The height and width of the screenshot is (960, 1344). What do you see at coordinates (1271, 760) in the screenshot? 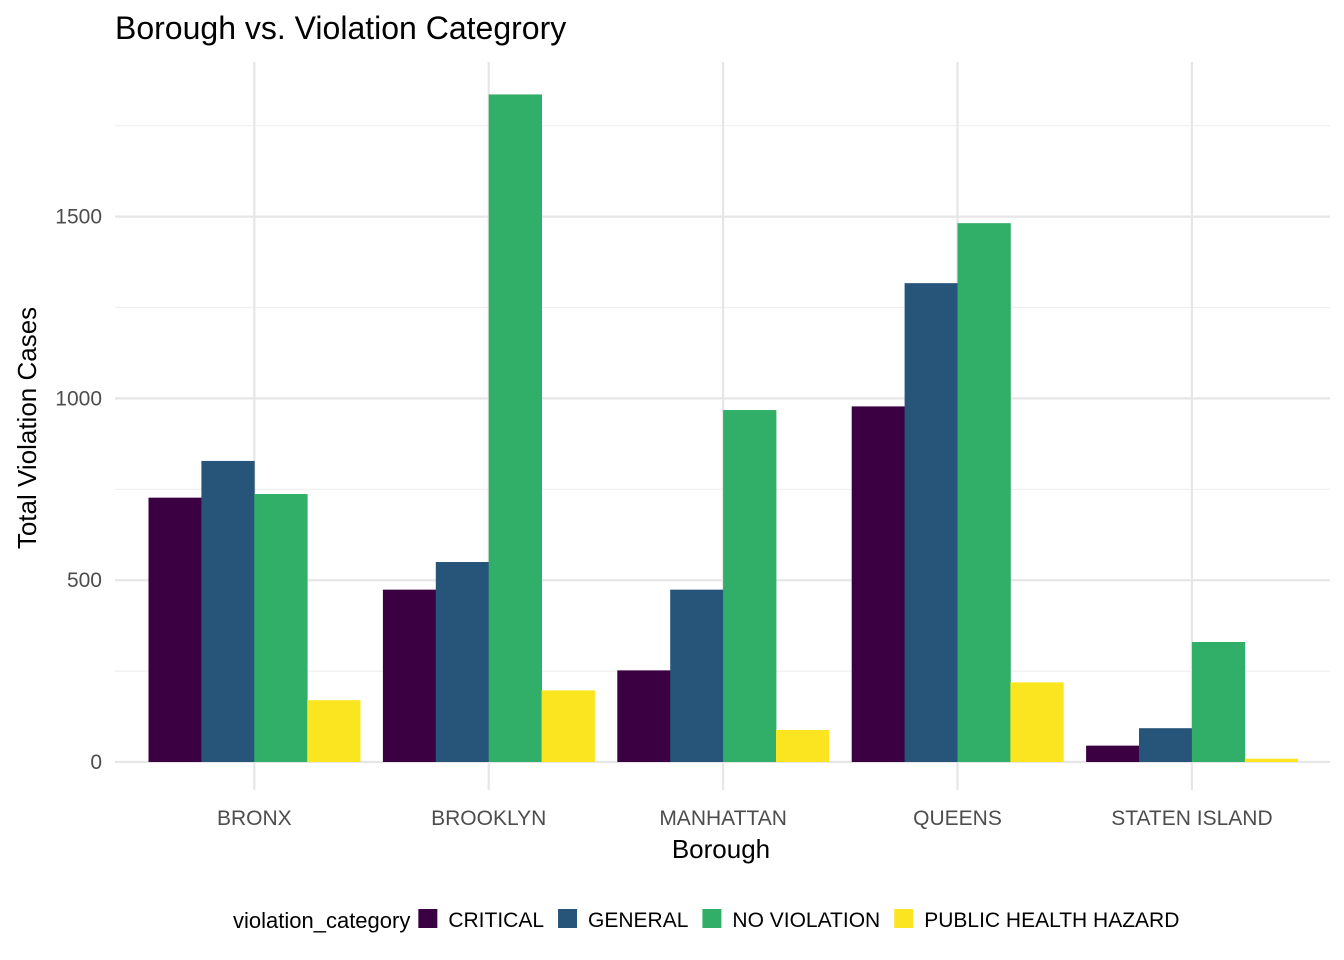
I see `bar-staten-island-public-health-hazard` at bounding box center [1271, 760].